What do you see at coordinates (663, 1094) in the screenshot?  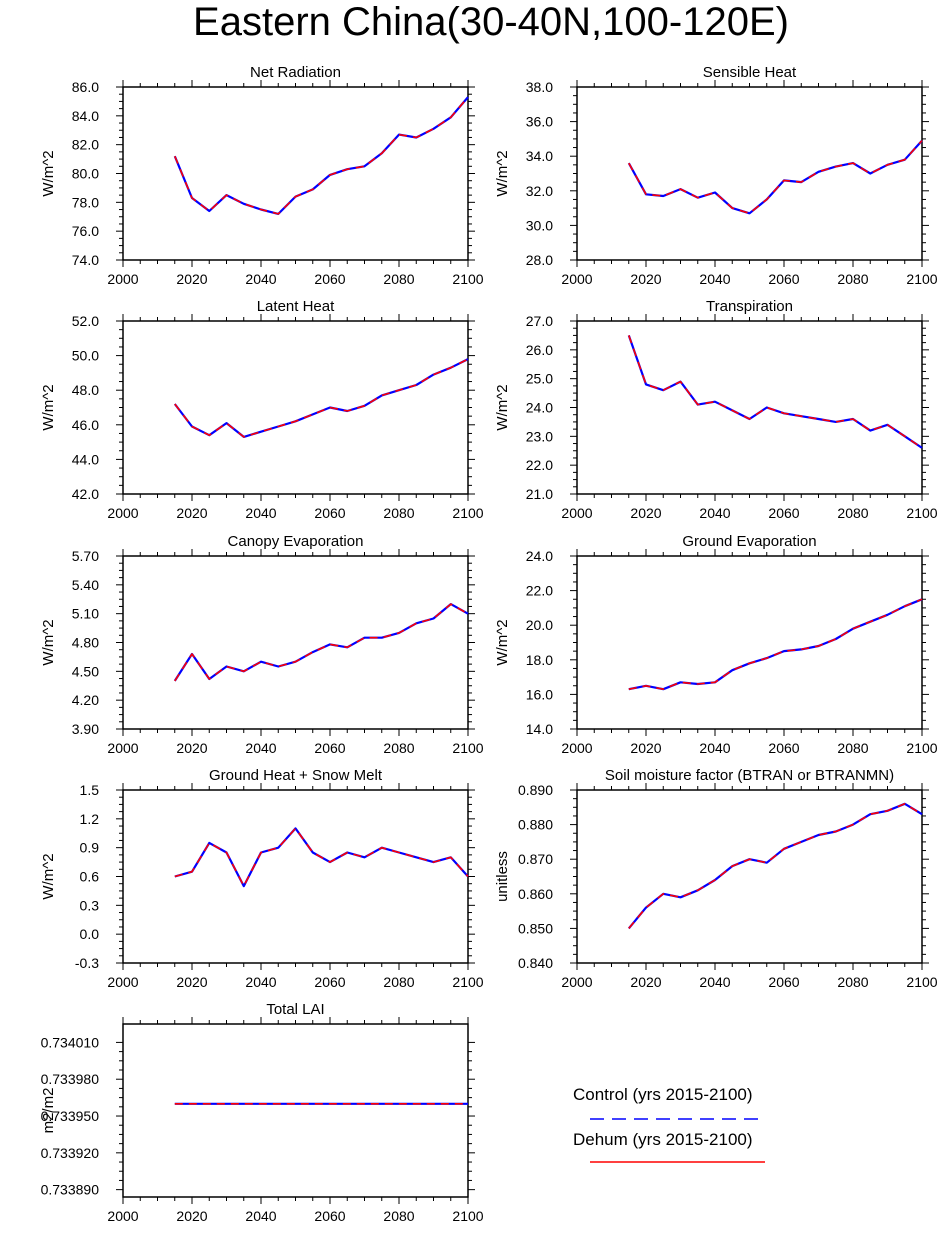 I see `legend-label-control: Control (yrs 2015-2100)` at bounding box center [663, 1094].